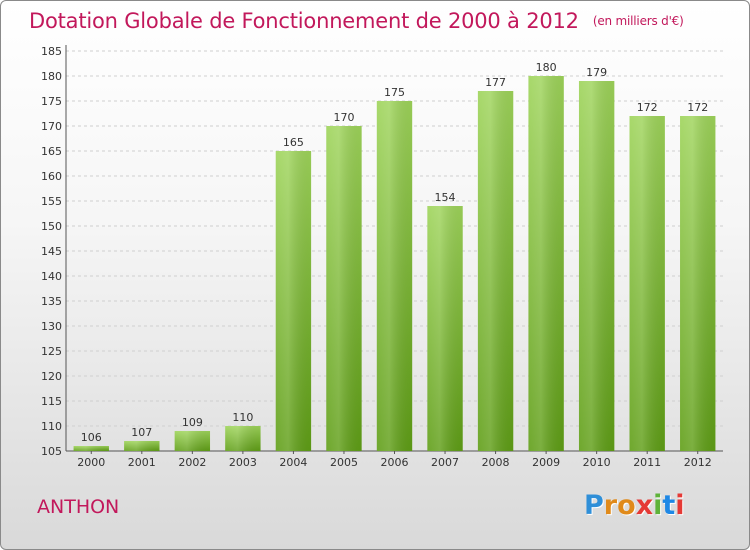 This screenshot has width=750, height=550. I want to click on y-tick-label: 135, so click(51, 301).